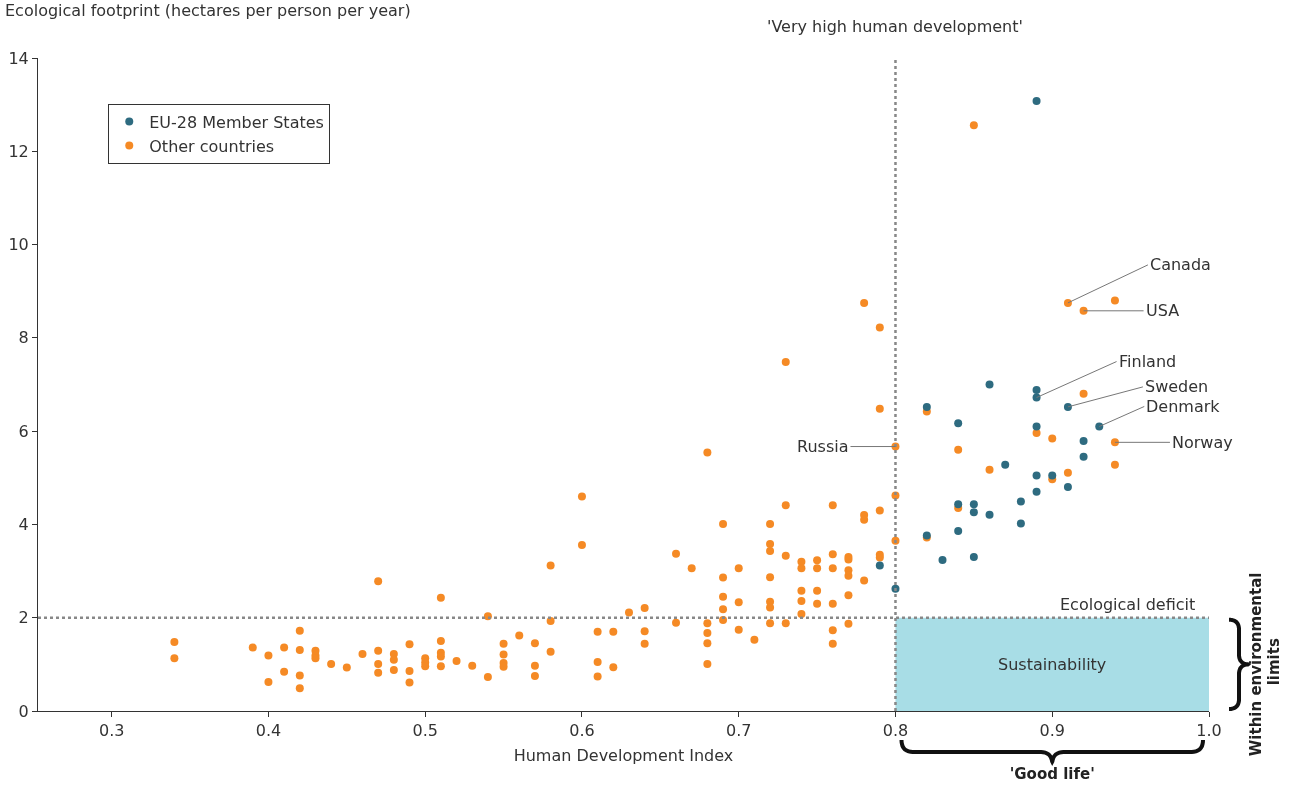  I want to click on annotation: Sweden, so click(1177, 386).